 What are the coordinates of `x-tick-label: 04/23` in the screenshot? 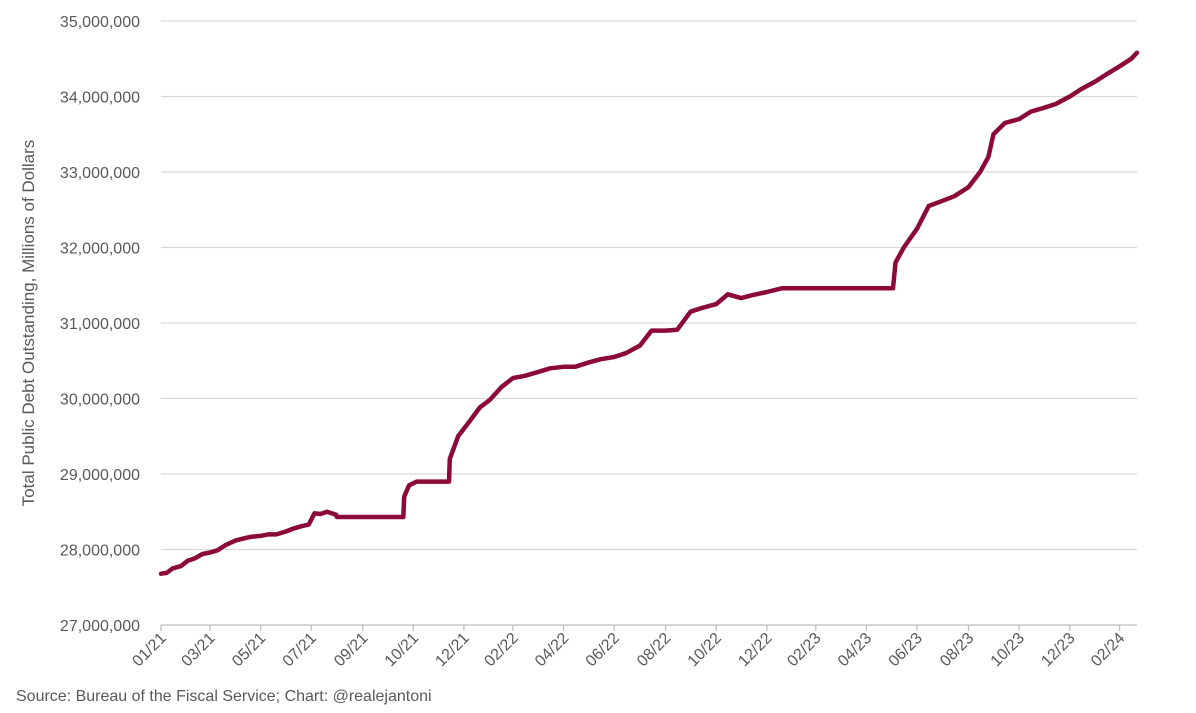 It's located at (855, 650).